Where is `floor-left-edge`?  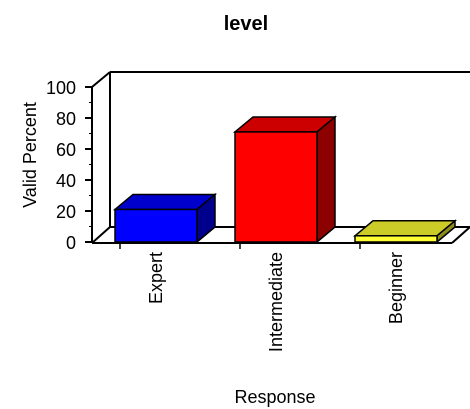
floor-left-edge is located at coordinates (101, 235).